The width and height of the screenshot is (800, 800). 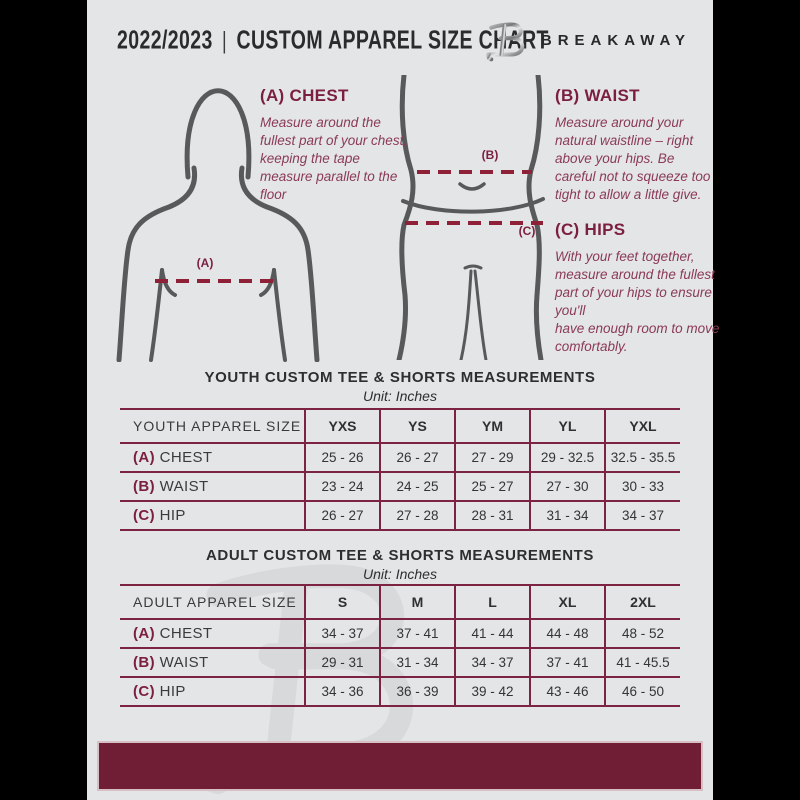 I want to click on cell: 25 - 26, so click(x=342, y=457).